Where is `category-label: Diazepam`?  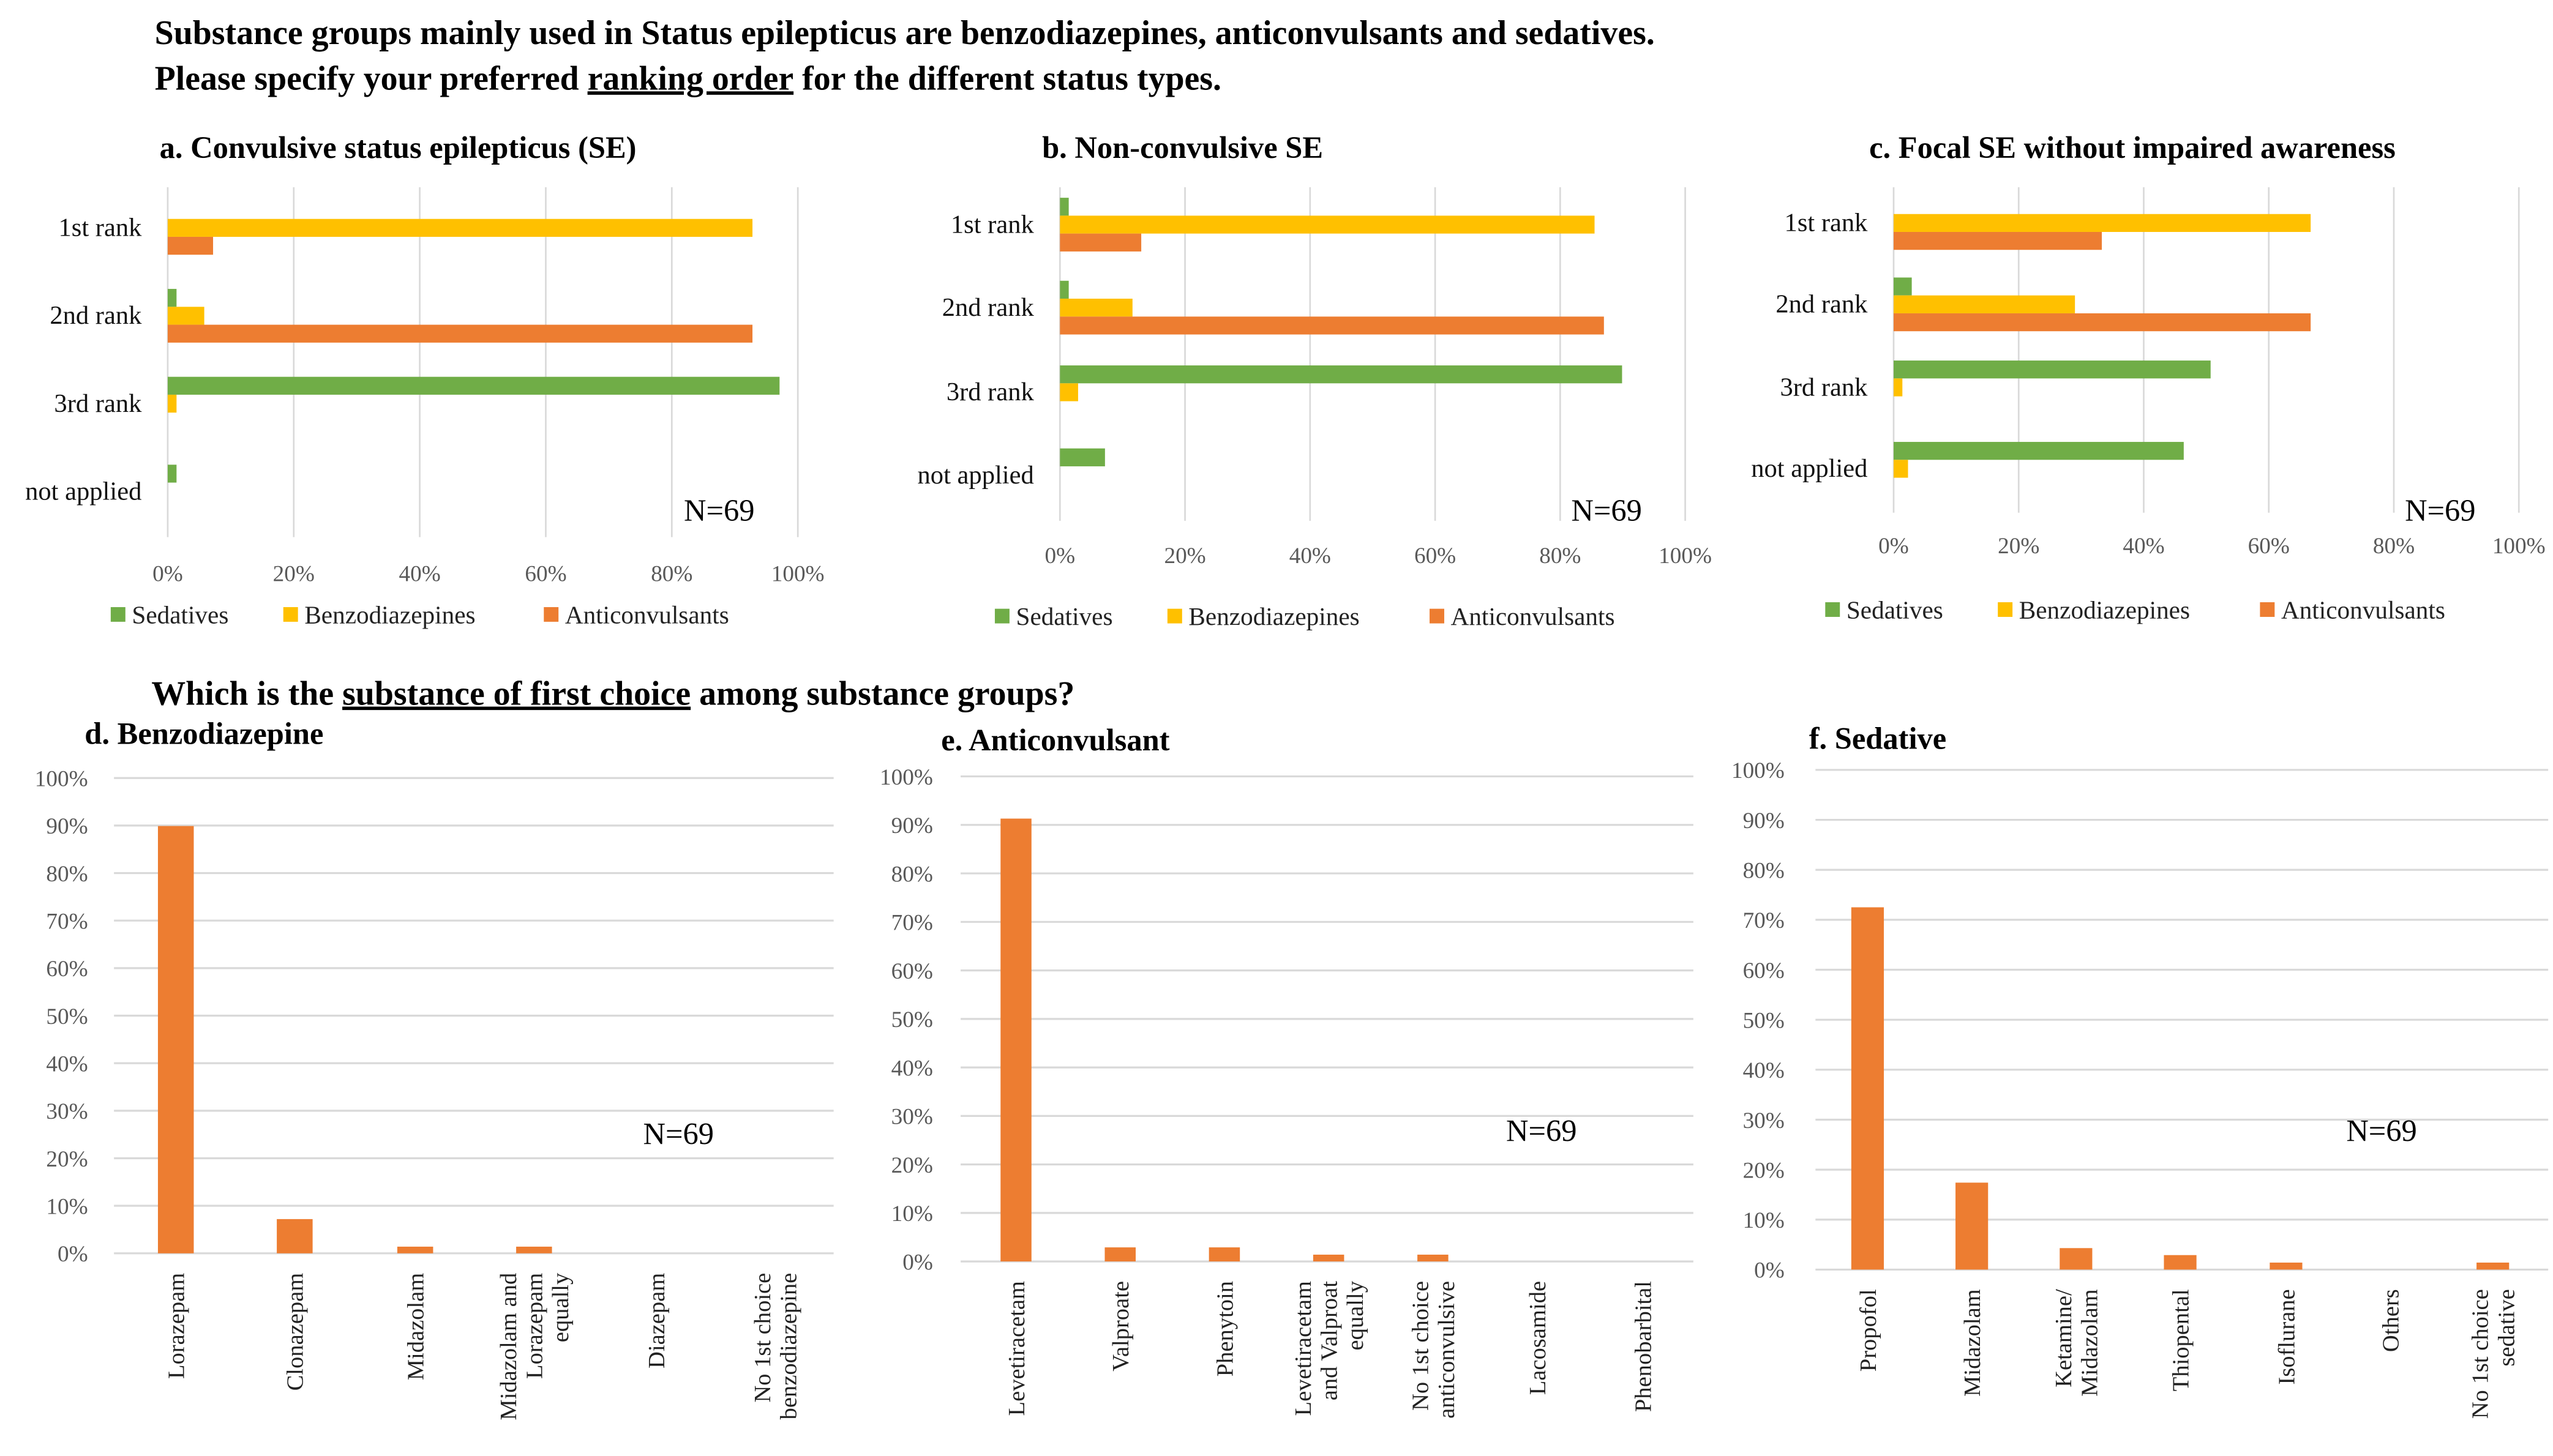 category-label: Diazepam is located at coordinates (657, 1320).